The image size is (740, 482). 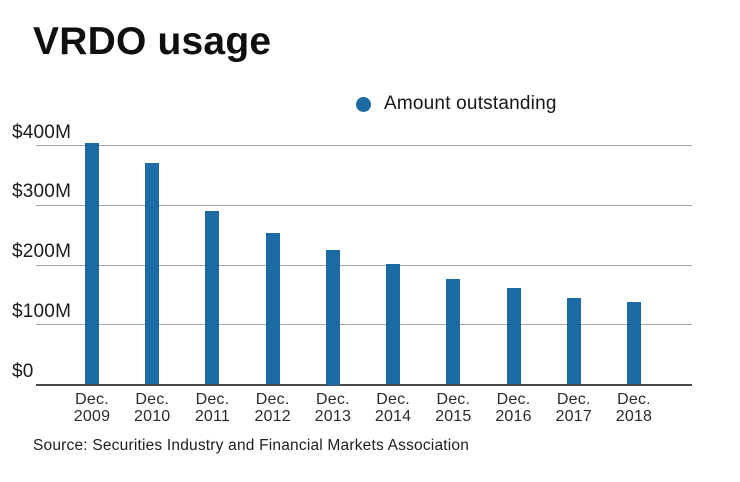 I want to click on y-axis-tick-label: $400M, so click(x=42, y=132).